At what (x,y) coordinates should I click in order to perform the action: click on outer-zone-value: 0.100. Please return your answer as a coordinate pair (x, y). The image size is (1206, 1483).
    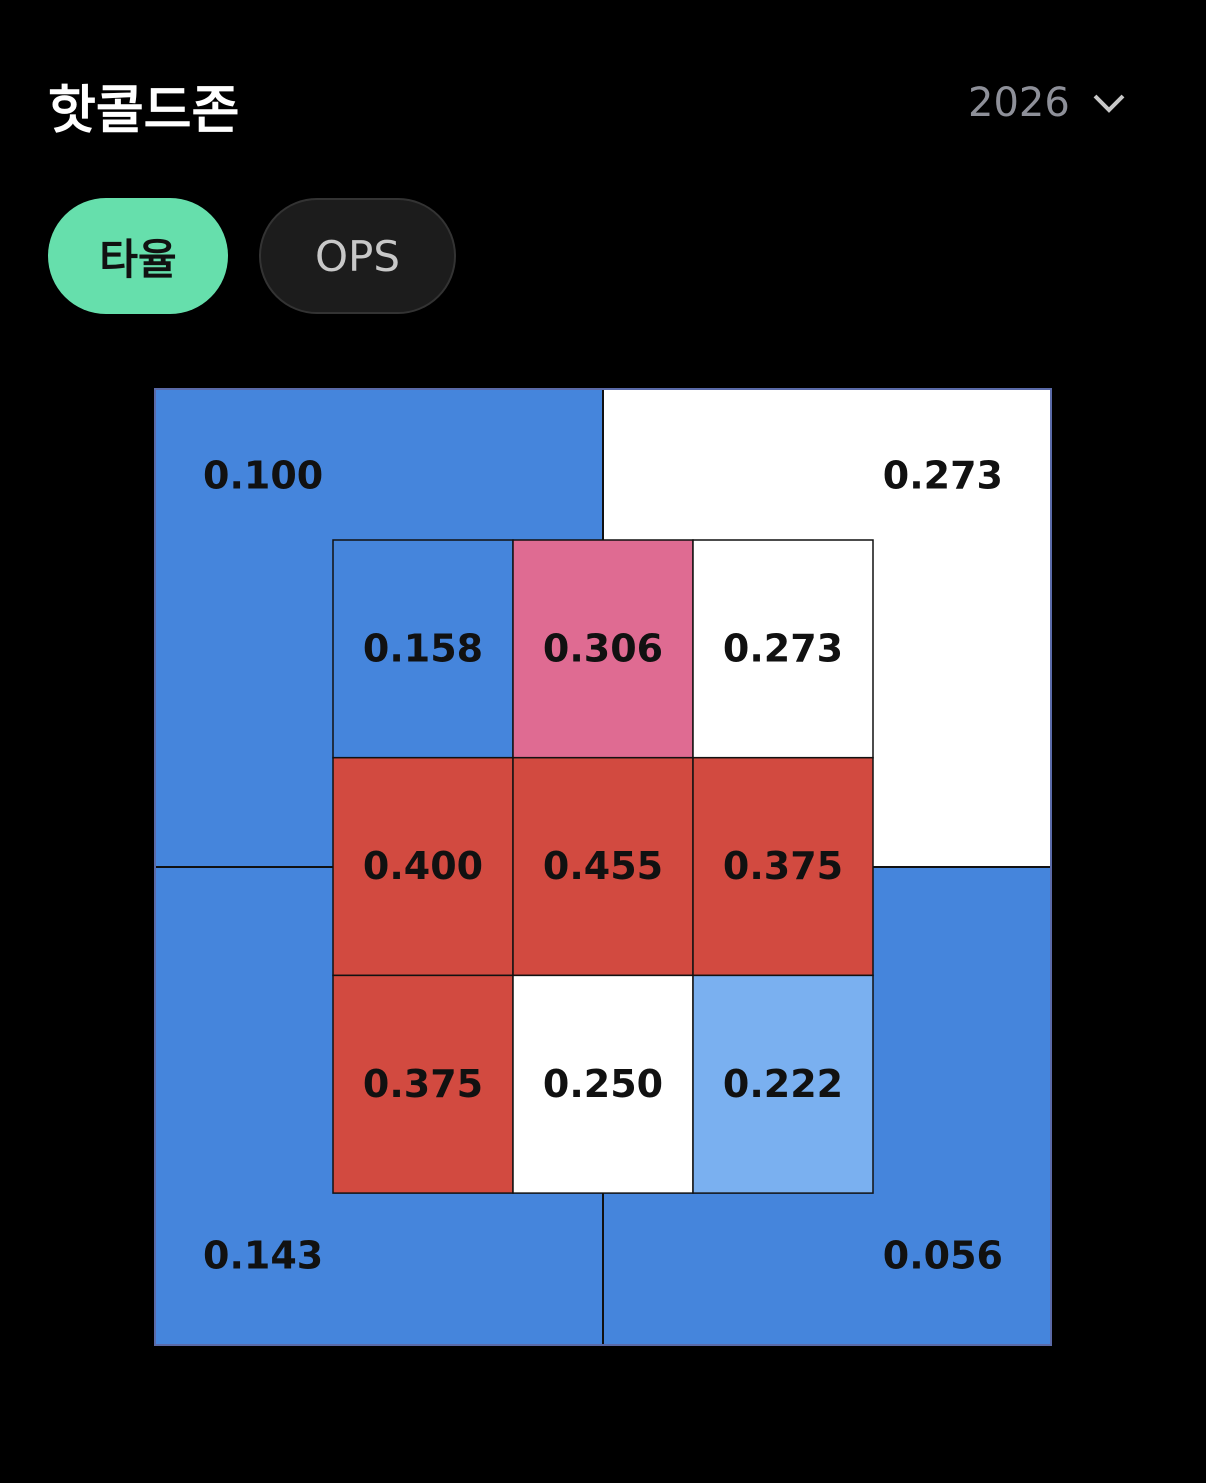
    Looking at the image, I should click on (263, 476).